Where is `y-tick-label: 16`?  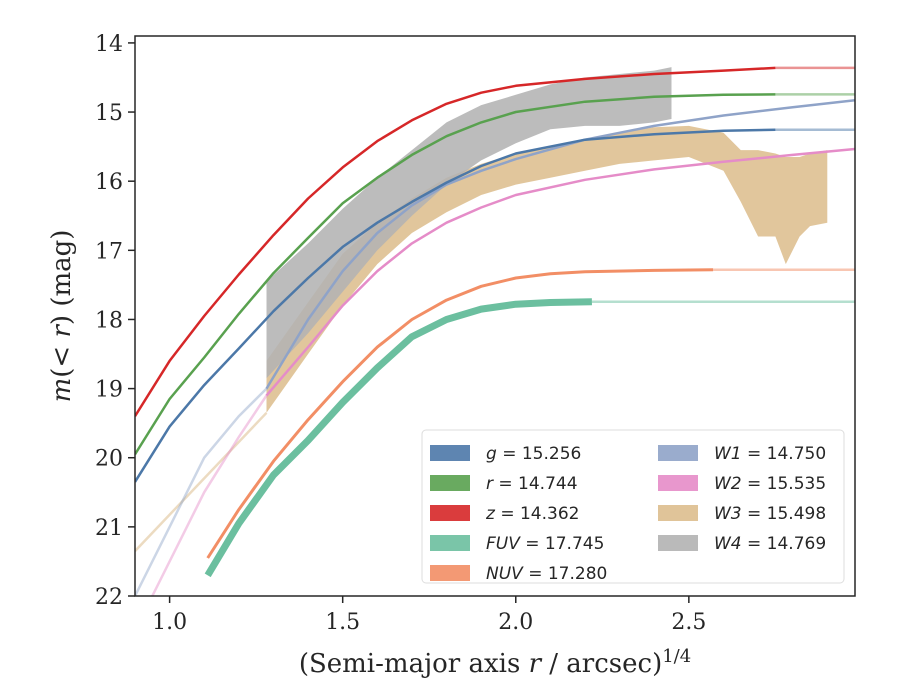 y-tick-label: 16 is located at coordinates (109, 182).